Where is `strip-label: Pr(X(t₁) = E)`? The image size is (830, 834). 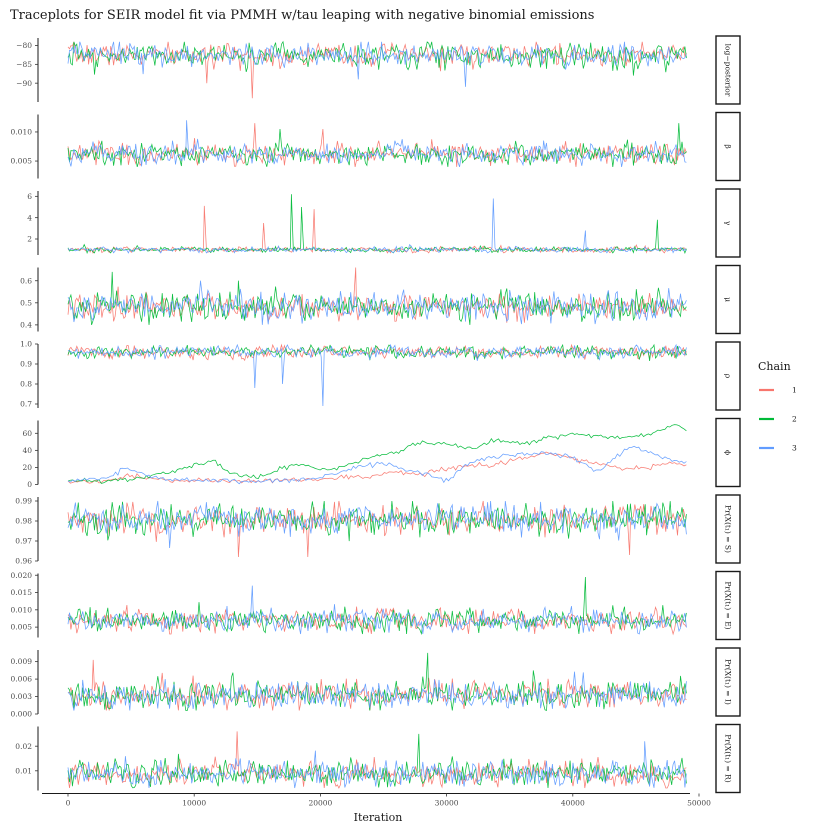 strip-label: Pr(X(t₁) = E) is located at coordinates (728, 605).